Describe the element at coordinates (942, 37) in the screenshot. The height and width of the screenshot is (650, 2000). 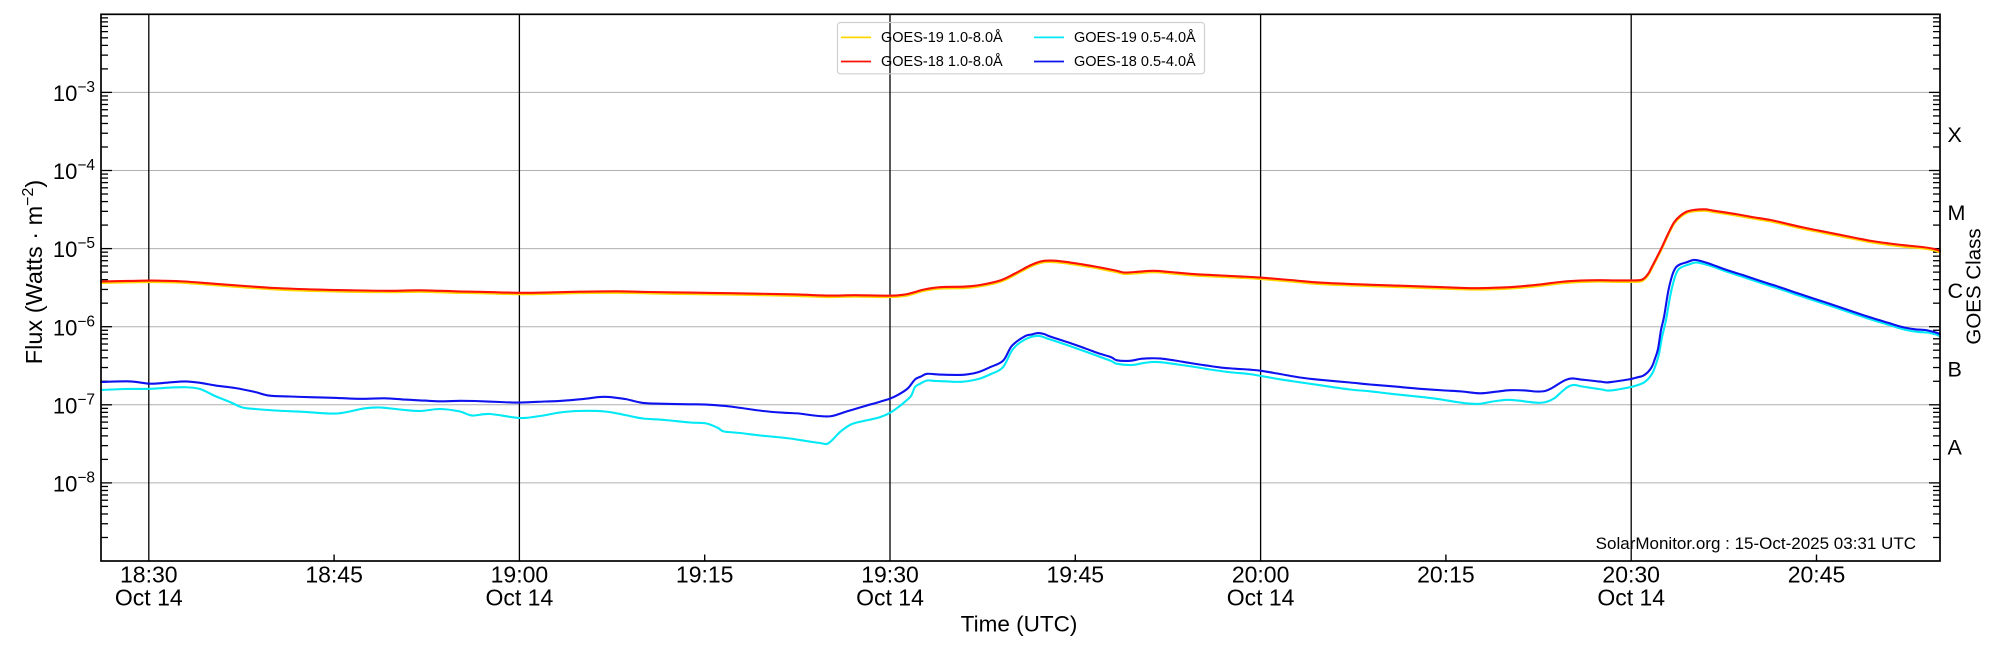
I see `svg-text: GOES-19 1.0-8.0Å` at that location.